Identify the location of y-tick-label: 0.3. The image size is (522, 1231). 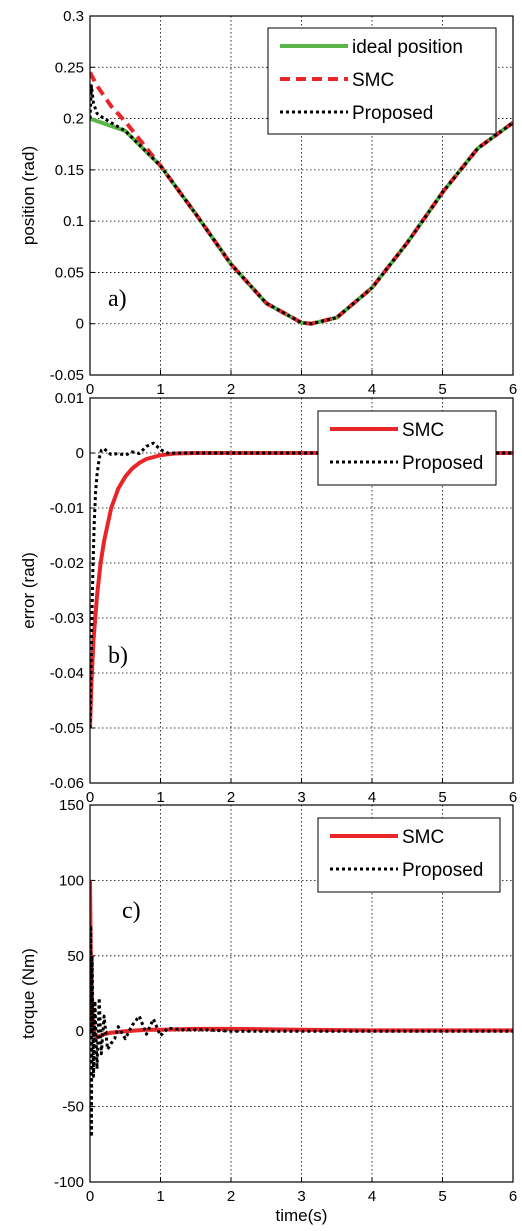
(73, 16).